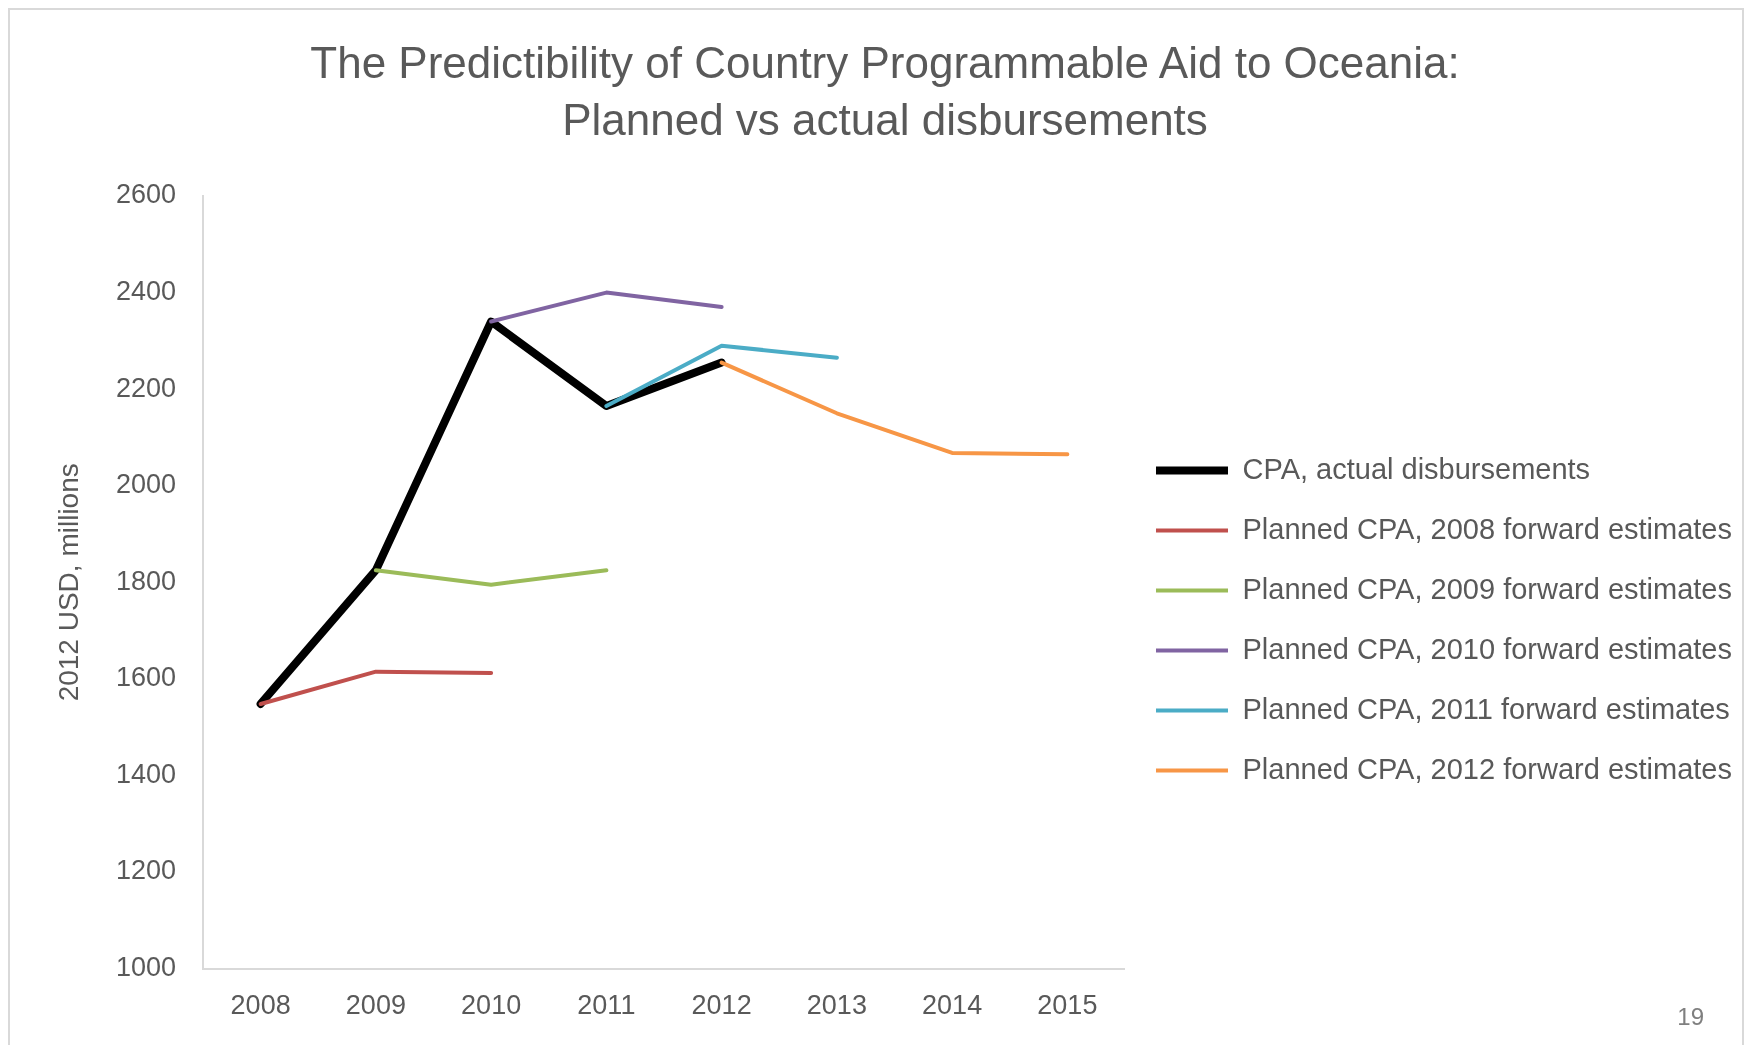  What do you see at coordinates (491, 1005) in the screenshot?
I see `x-tick-label: 2010` at bounding box center [491, 1005].